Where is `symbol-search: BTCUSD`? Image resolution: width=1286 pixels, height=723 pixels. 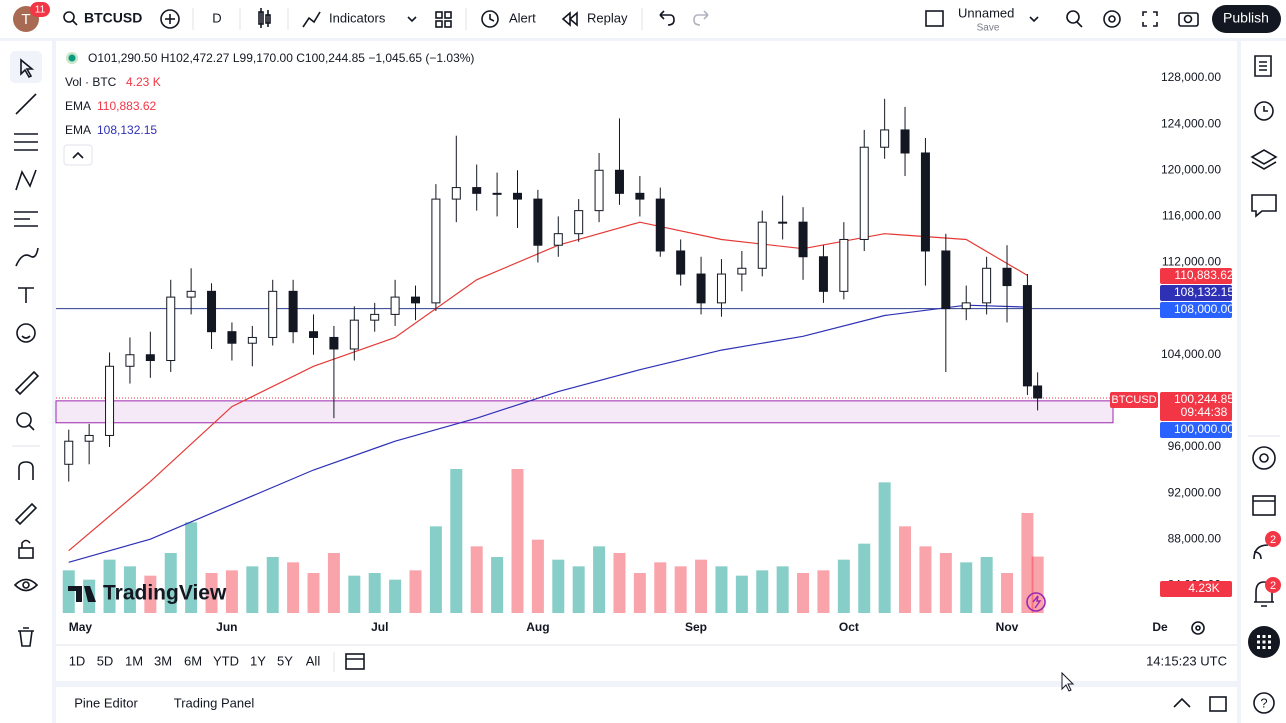
symbol-search: BTCUSD is located at coordinates (102, 18).